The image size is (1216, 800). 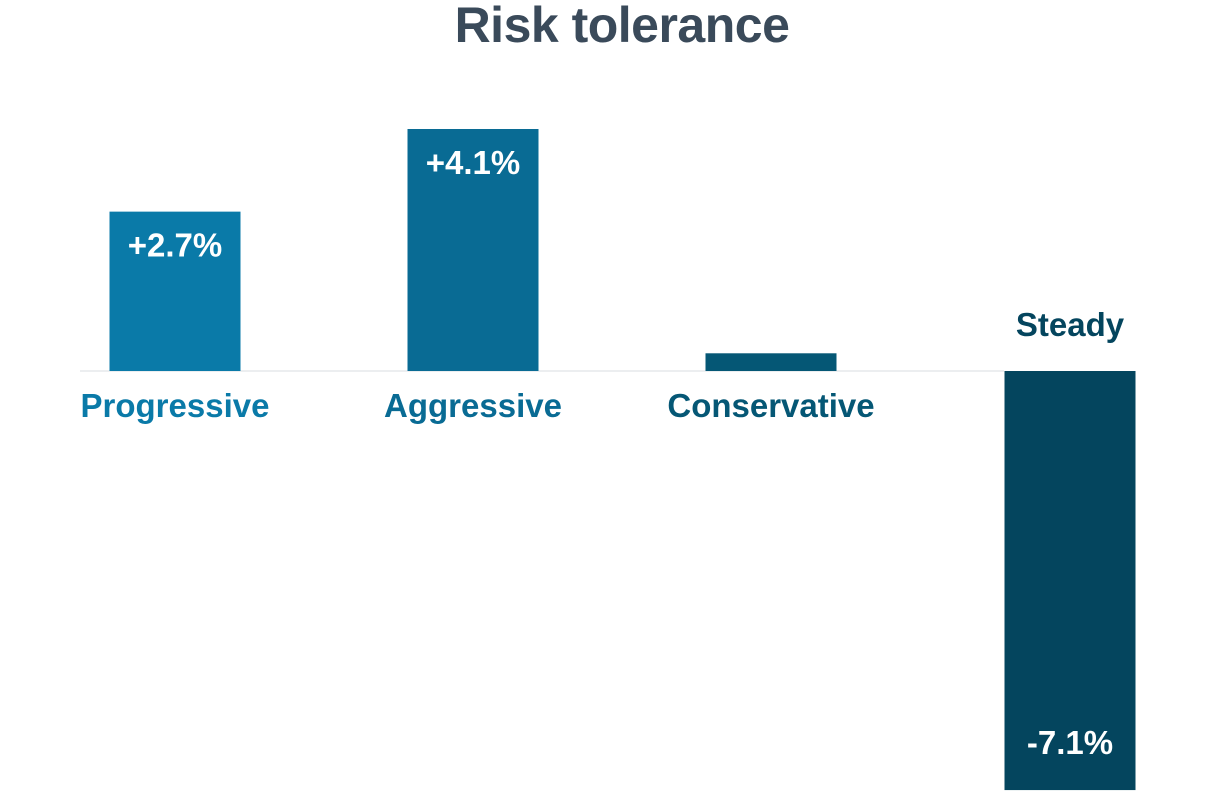 What do you see at coordinates (1070, 742) in the screenshot?
I see `value-label-steady: -7.1%` at bounding box center [1070, 742].